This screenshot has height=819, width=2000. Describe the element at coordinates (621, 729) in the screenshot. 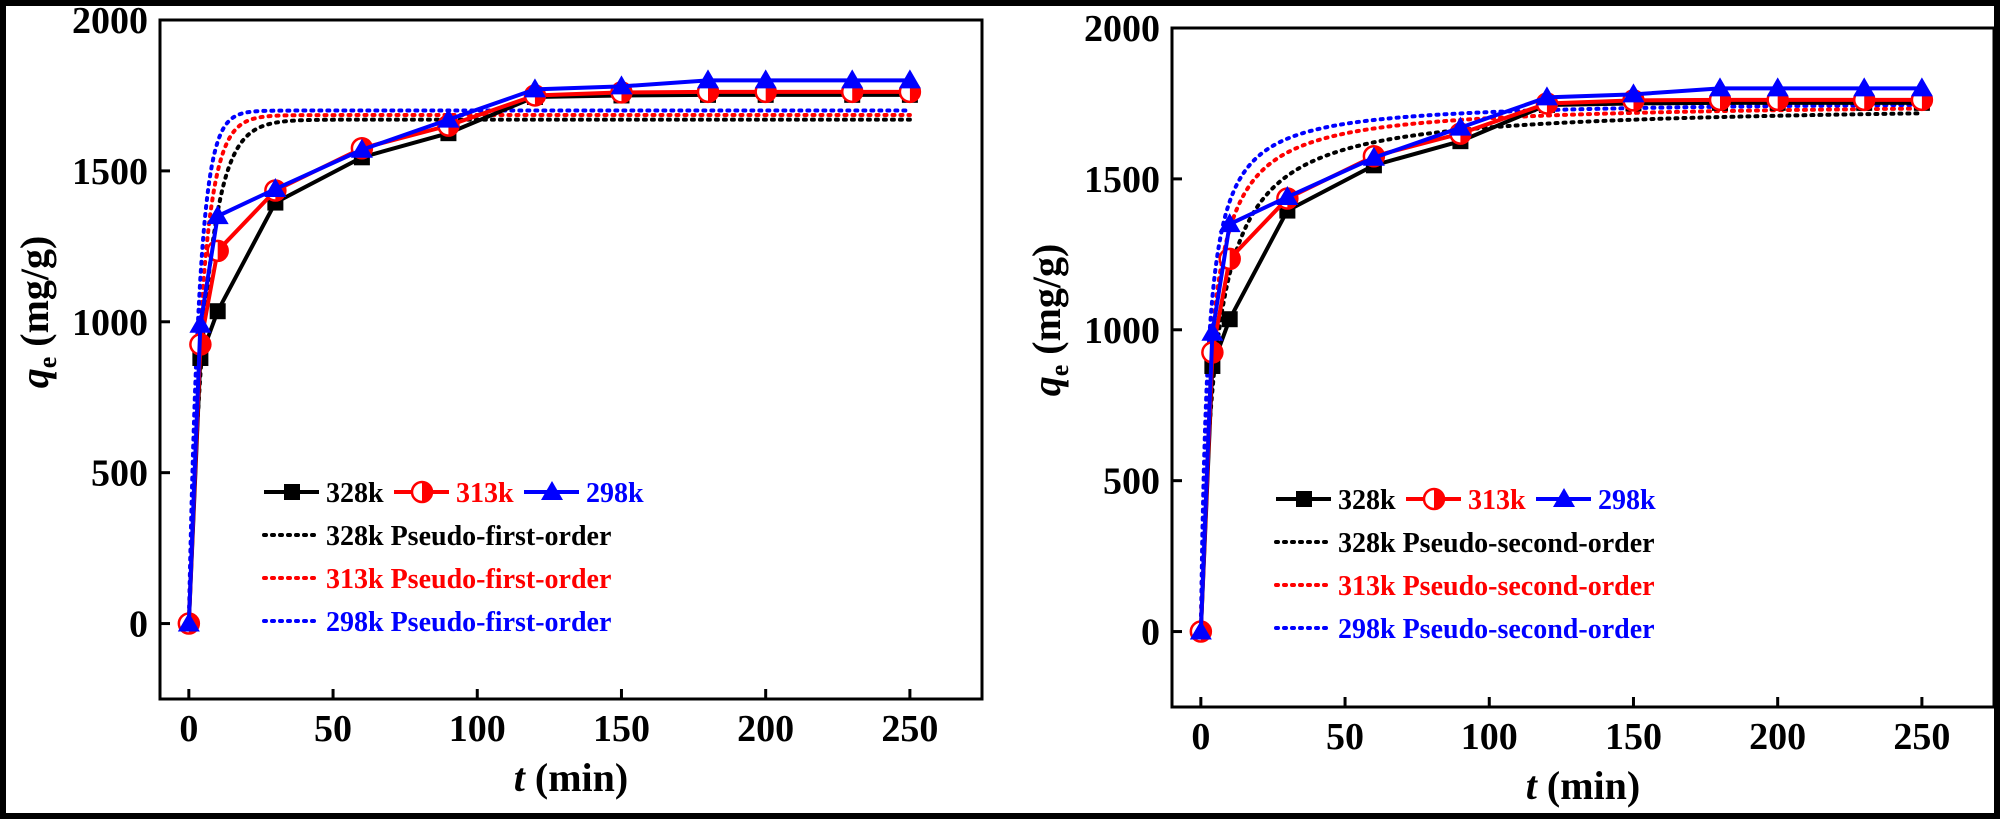

I see `x-tick-label: 150` at that location.